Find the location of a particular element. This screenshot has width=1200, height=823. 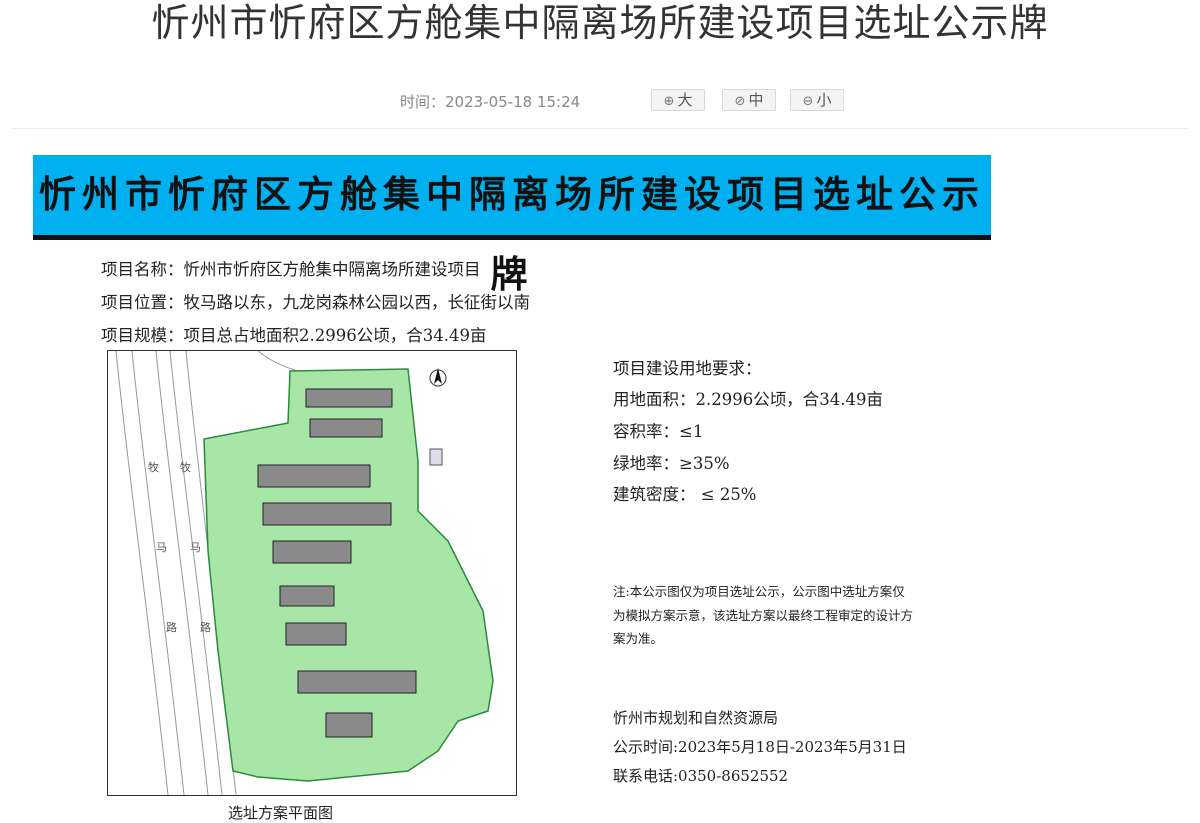

divider is located at coordinates (600, 128).